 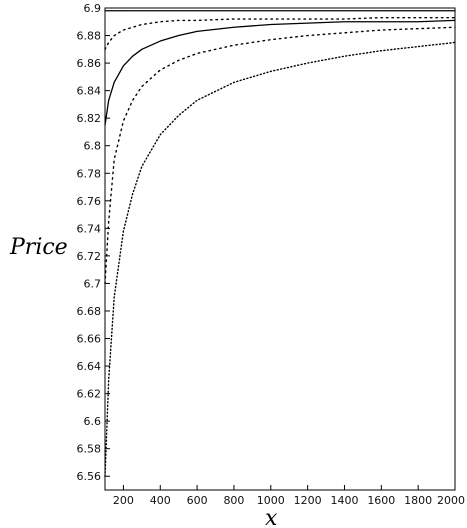 What do you see at coordinates (93, 283) in the screenshot?
I see `y-tick-label: 6.7` at bounding box center [93, 283].